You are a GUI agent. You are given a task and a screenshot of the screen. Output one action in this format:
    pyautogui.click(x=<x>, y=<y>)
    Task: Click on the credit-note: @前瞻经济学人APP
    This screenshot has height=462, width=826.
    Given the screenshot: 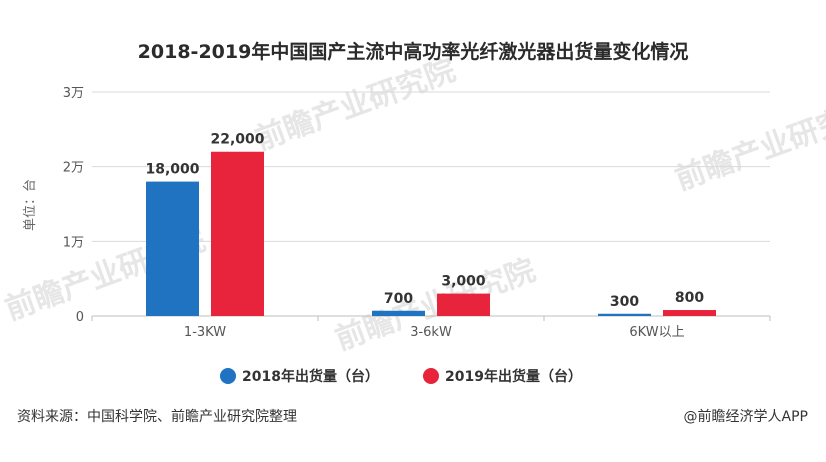 What is the action you would take?
    pyautogui.click(x=746, y=416)
    